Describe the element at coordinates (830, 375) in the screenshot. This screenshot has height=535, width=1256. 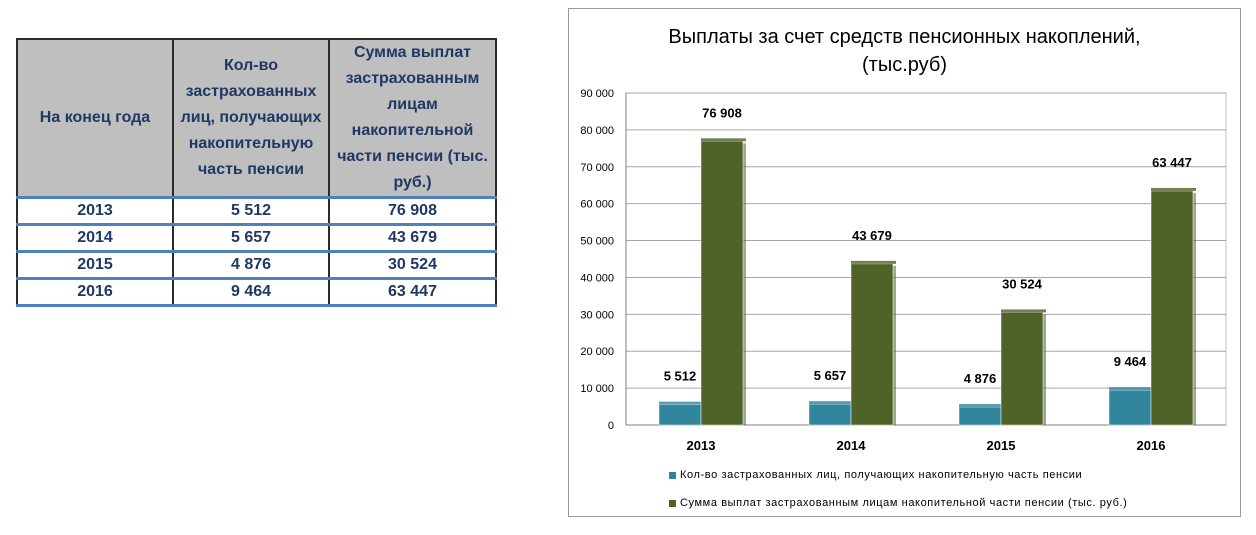
I see `data-label: 5 657` at that location.